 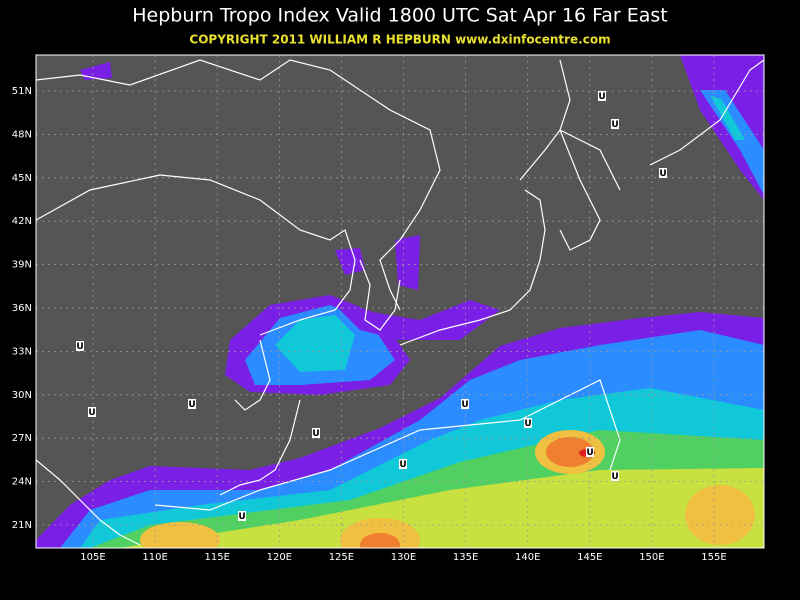 What do you see at coordinates (22, 178) in the screenshot?
I see `lat-label: 45N` at bounding box center [22, 178].